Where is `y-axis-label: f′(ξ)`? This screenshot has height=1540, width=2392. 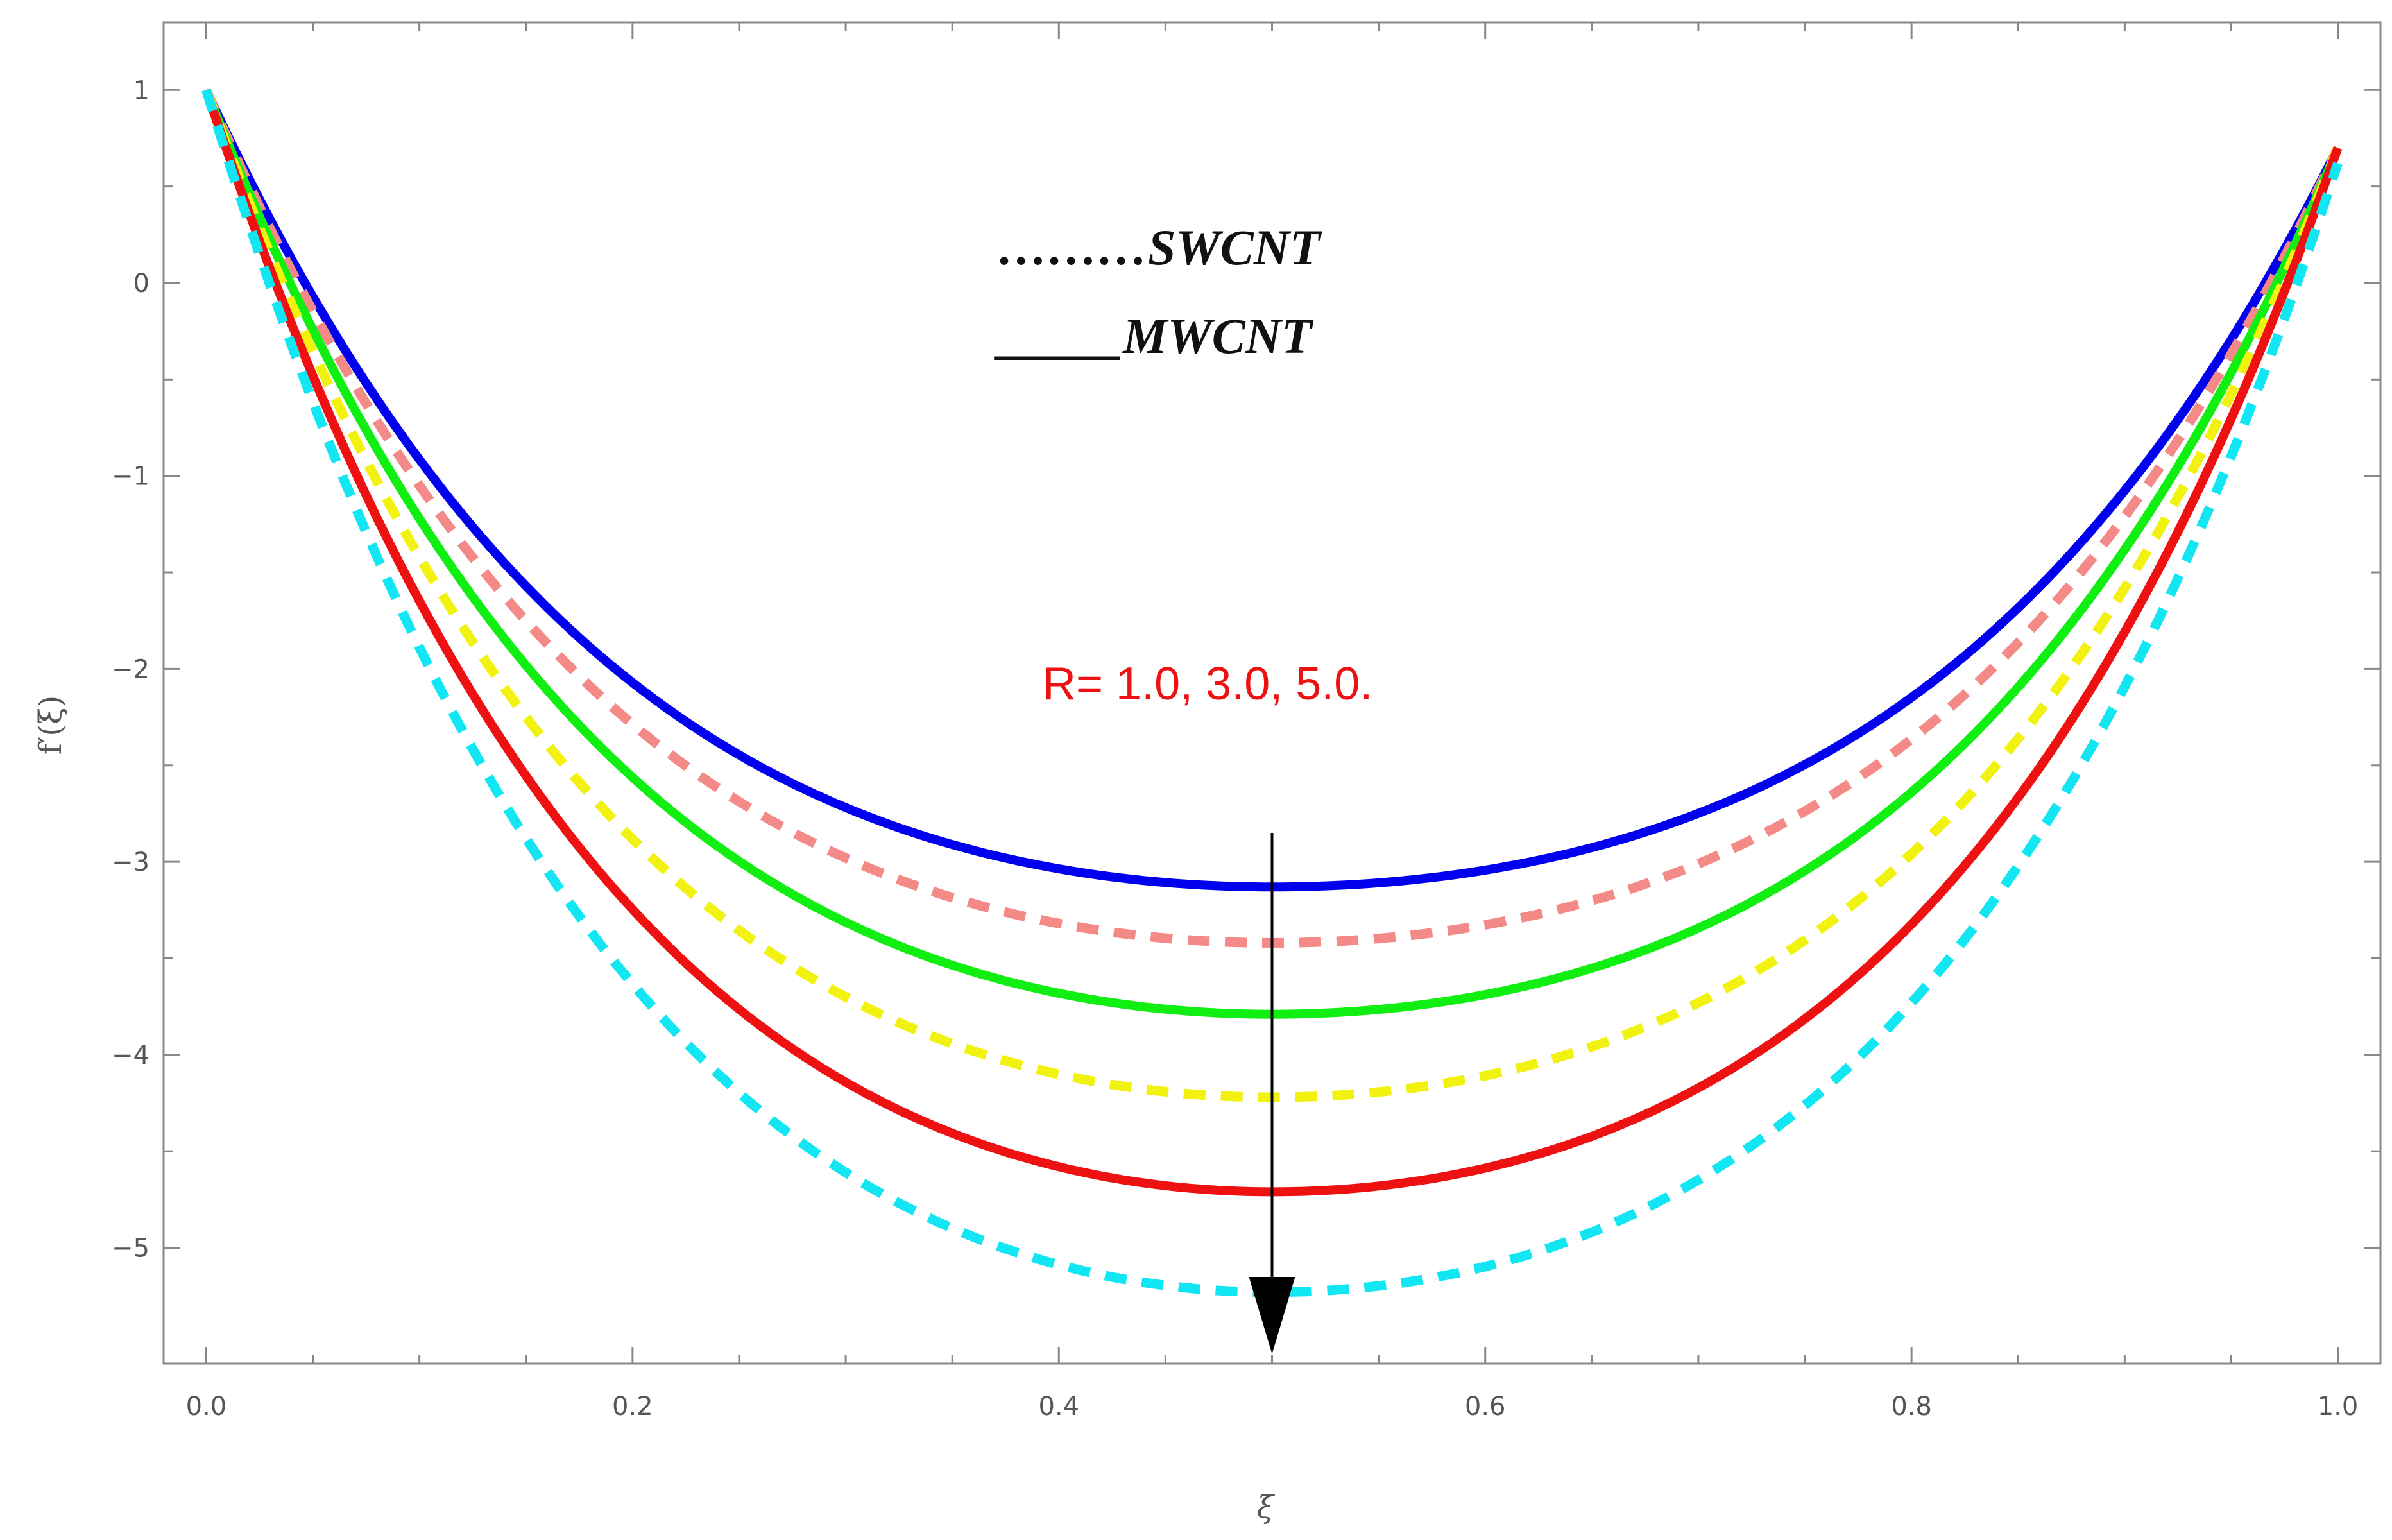 y-axis-label: f′(ξ) is located at coordinates (51, 726).